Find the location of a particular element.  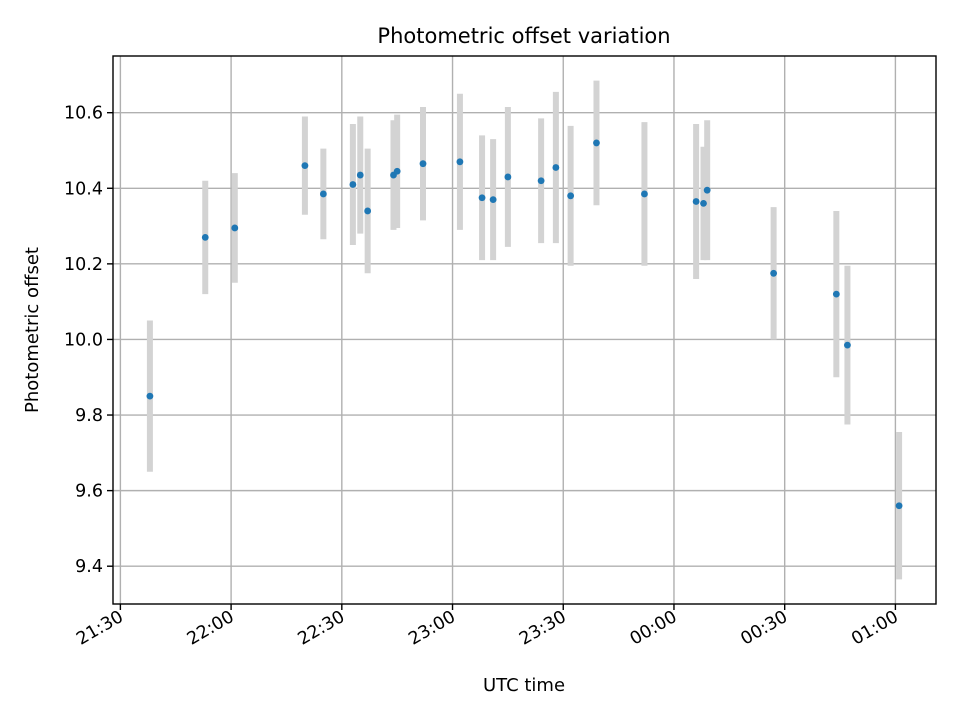

y-tick-label: 10.4 is located at coordinates (83, 189).